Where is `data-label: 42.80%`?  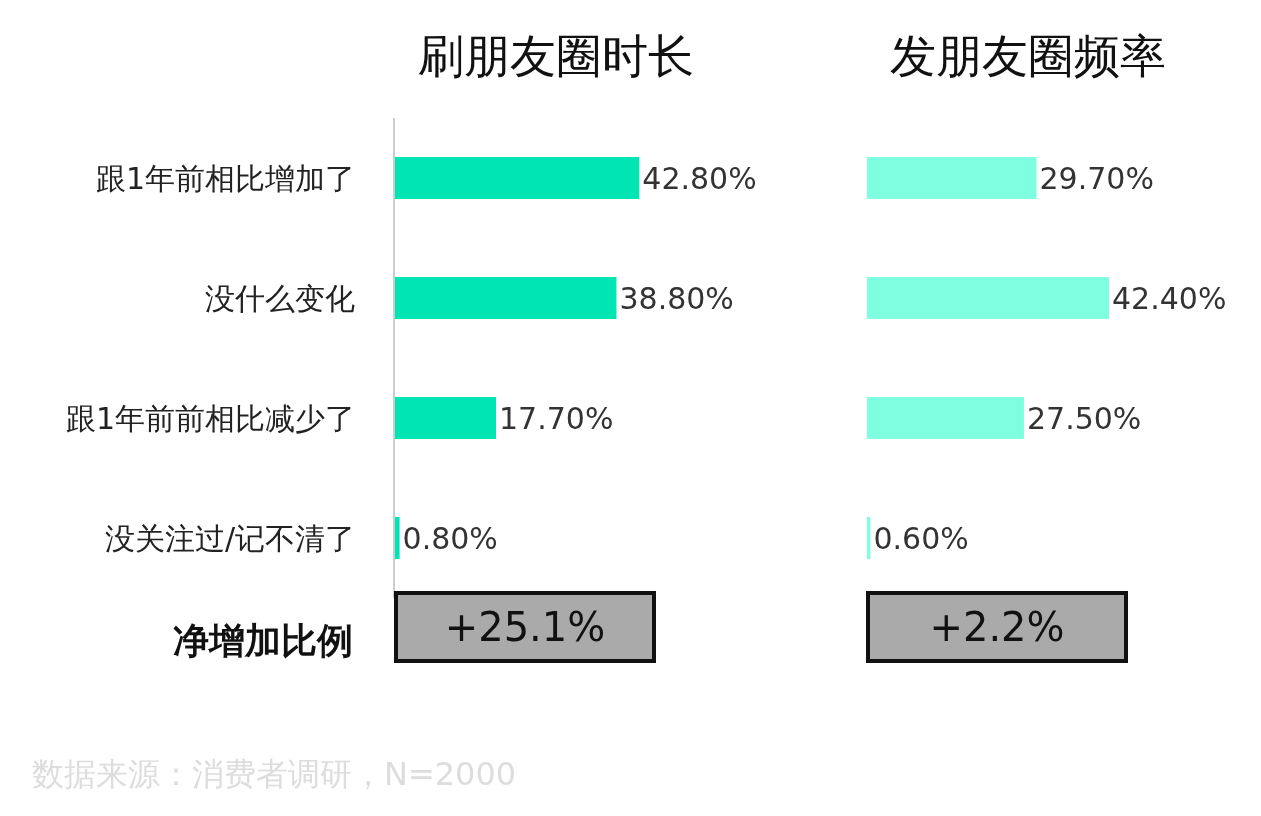 data-label: 42.80% is located at coordinates (699, 178).